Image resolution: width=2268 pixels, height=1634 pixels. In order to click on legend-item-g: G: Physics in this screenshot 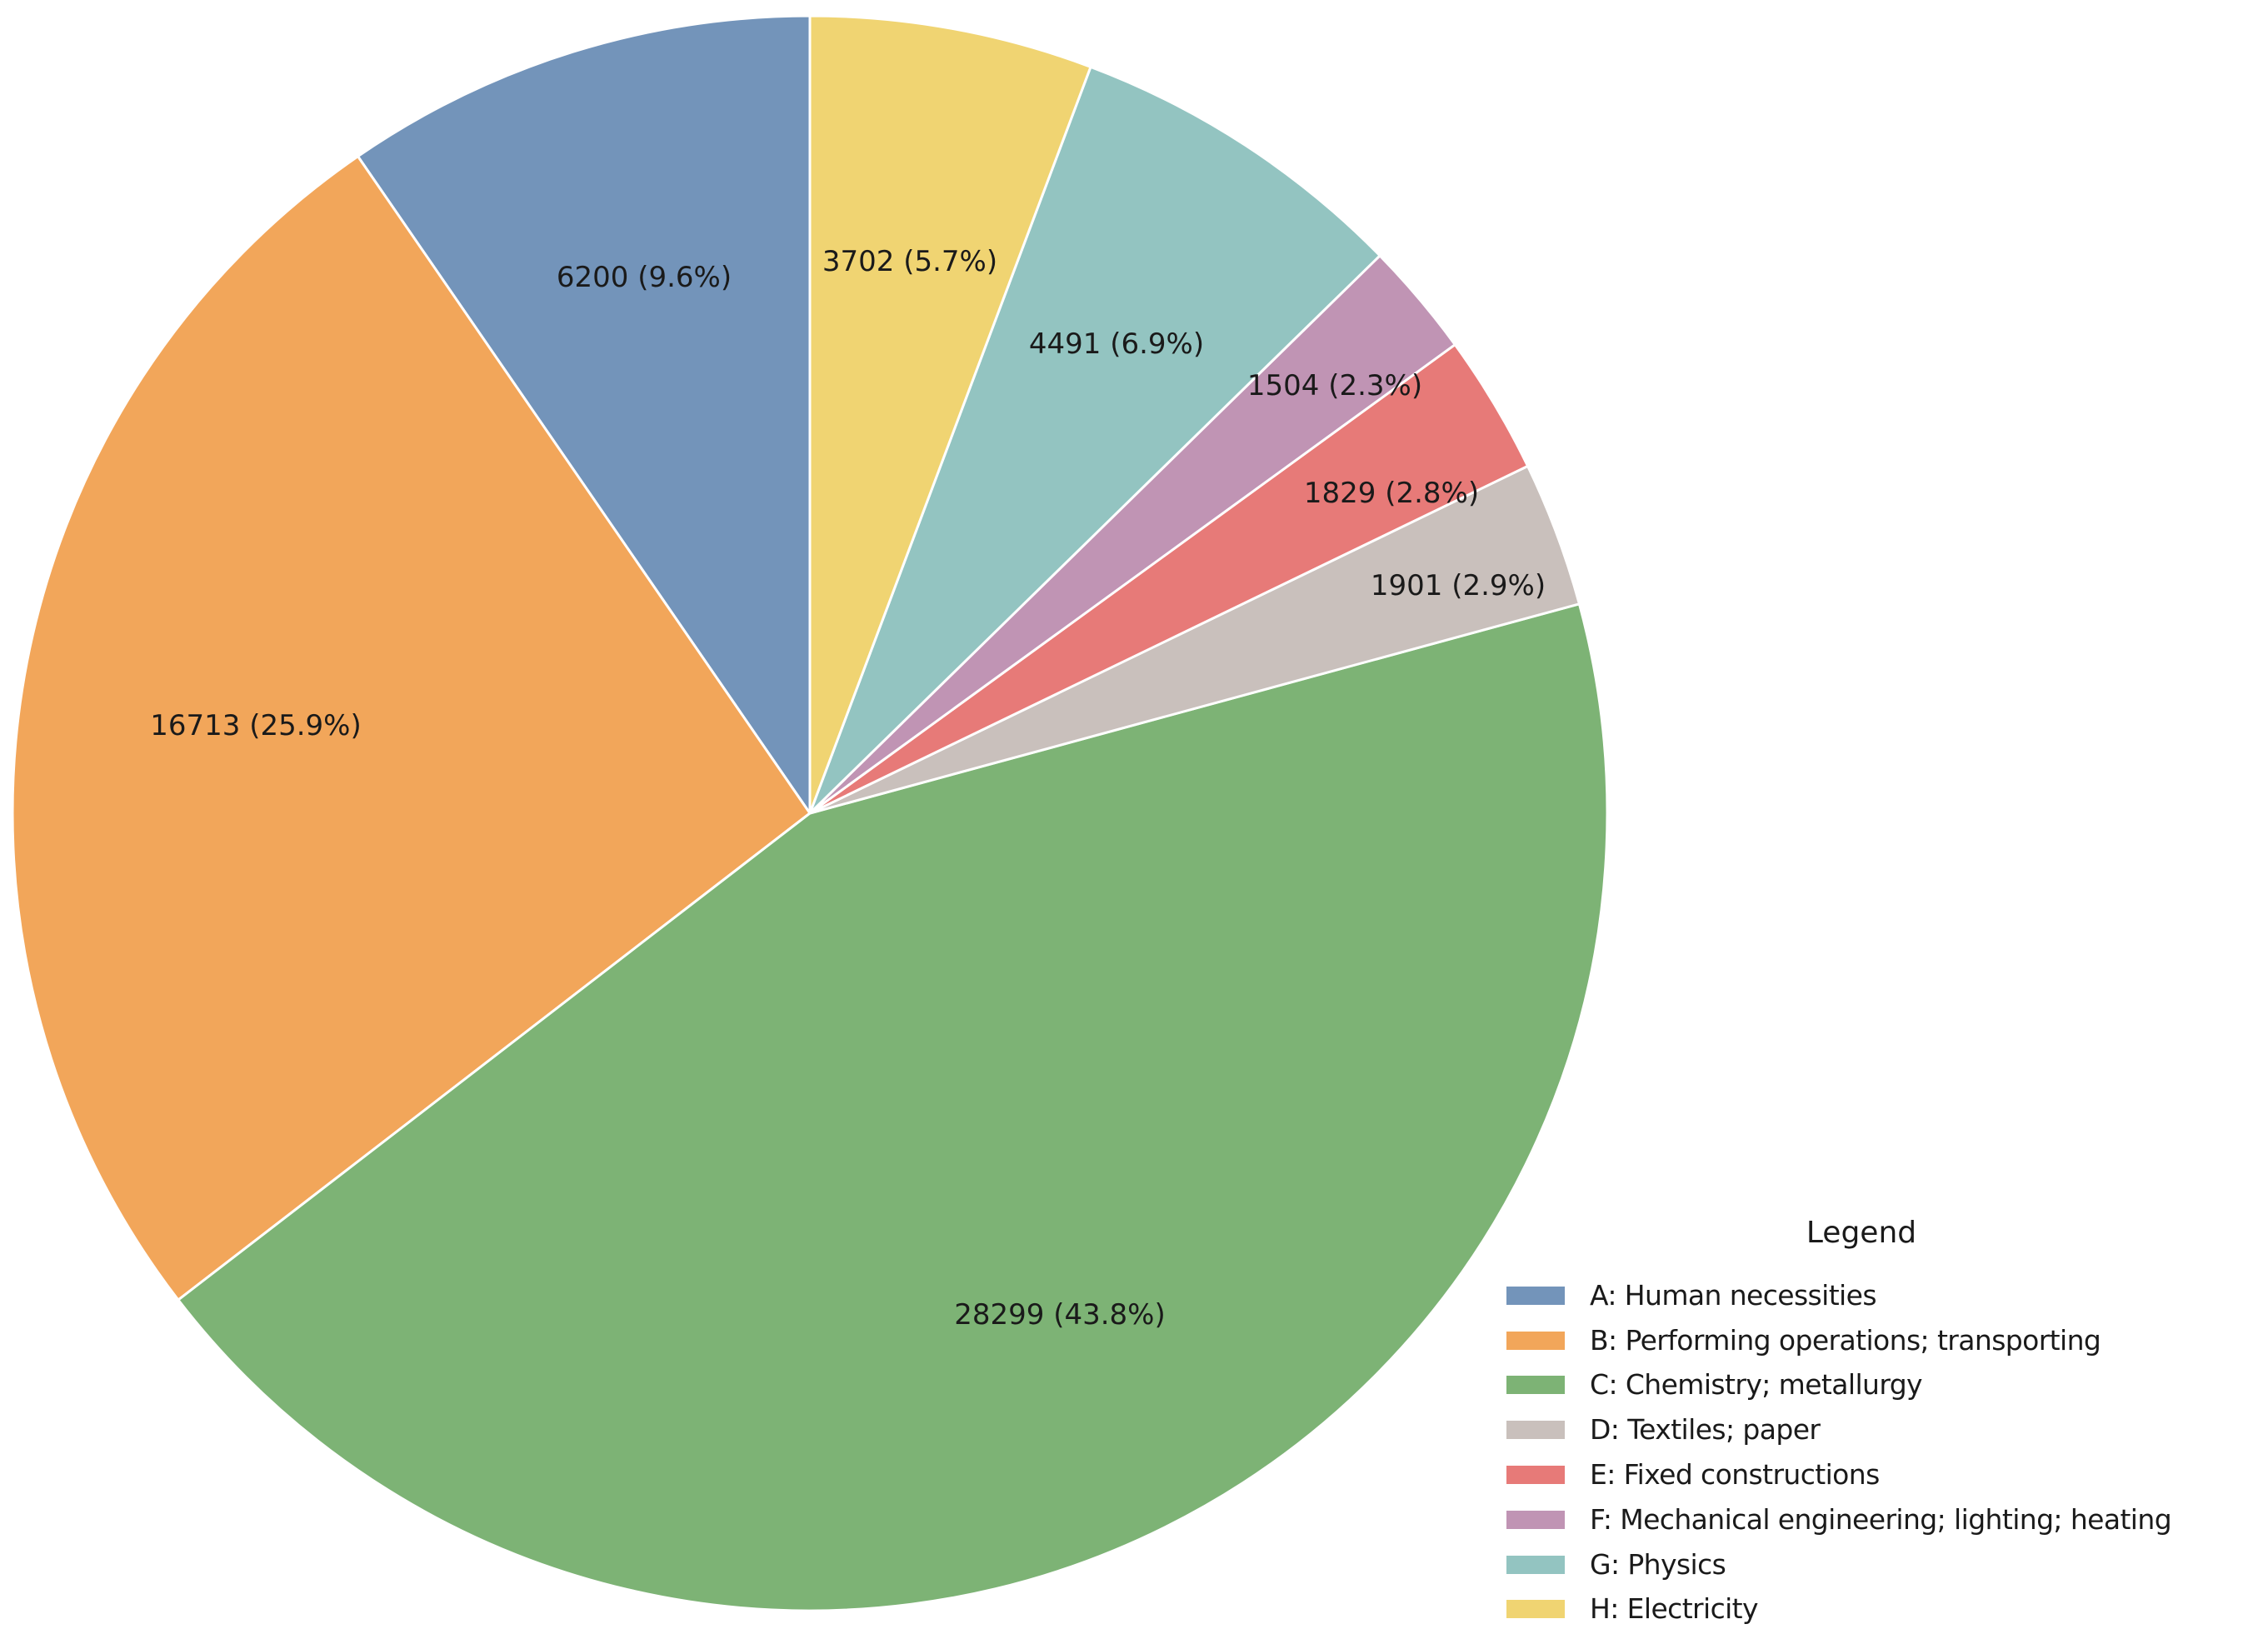, I will do `click(1838, 1564)`.